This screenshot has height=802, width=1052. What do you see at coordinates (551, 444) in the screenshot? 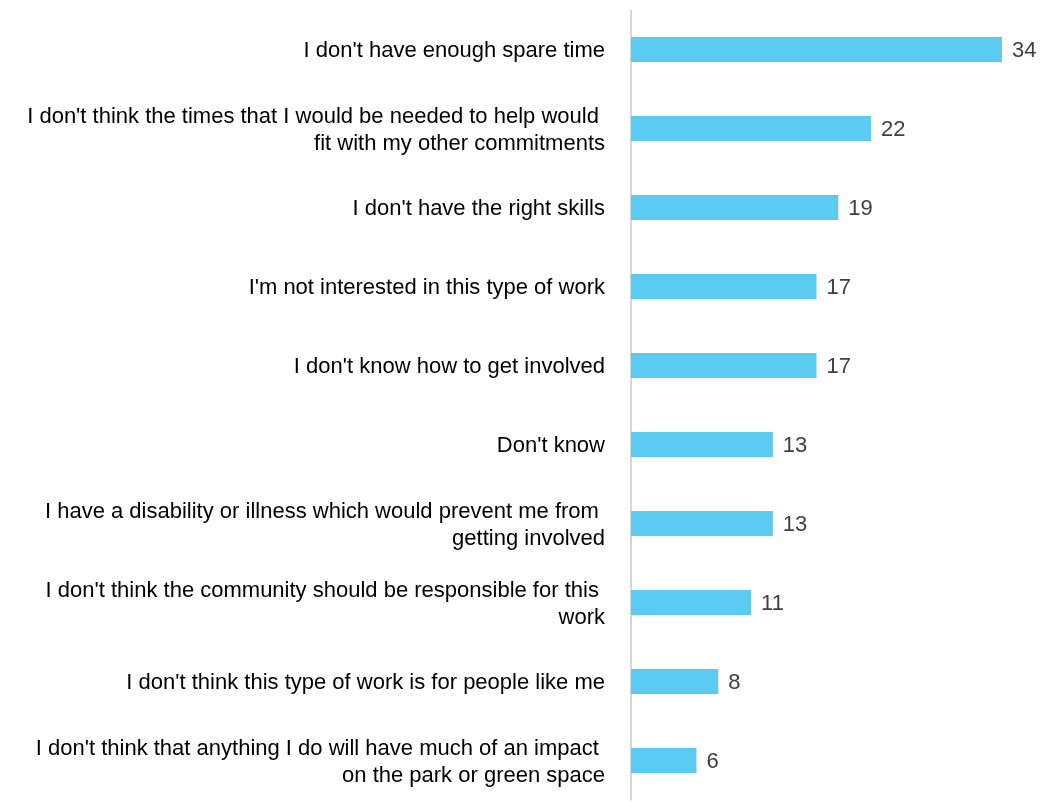
I see `y-tick-label: Don't know` at bounding box center [551, 444].